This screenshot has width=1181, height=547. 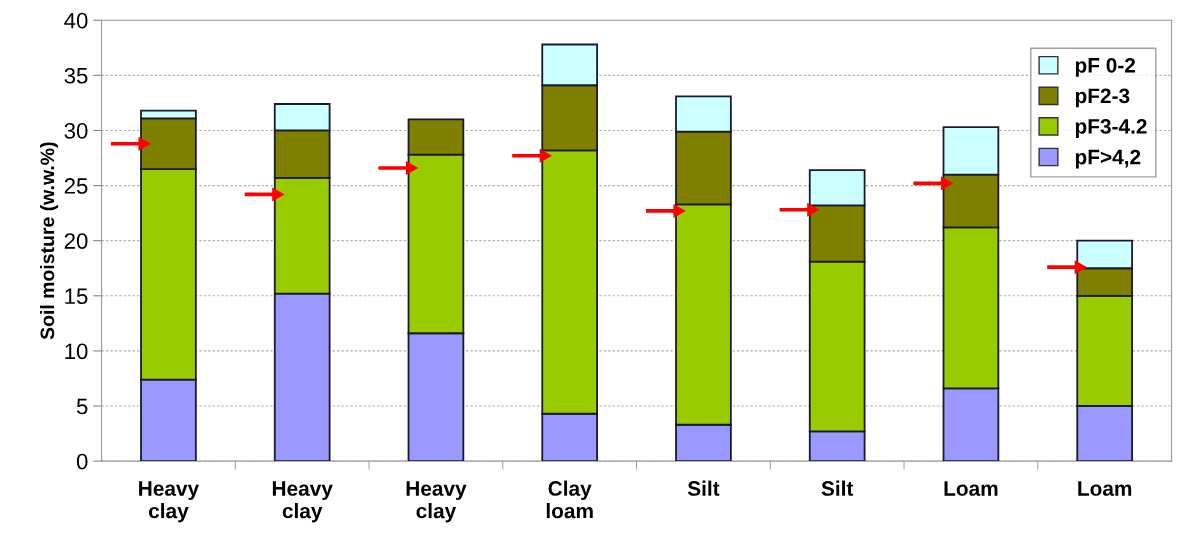 I want to click on legend-label: pF>4,2, so click(x=1108, y=159).